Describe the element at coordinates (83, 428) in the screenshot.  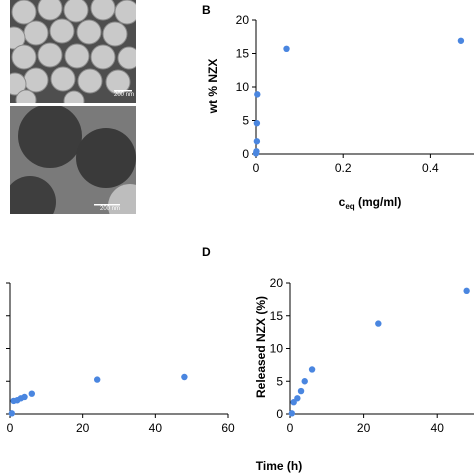
I see `chart-c-xtick-label: 20` at that location.